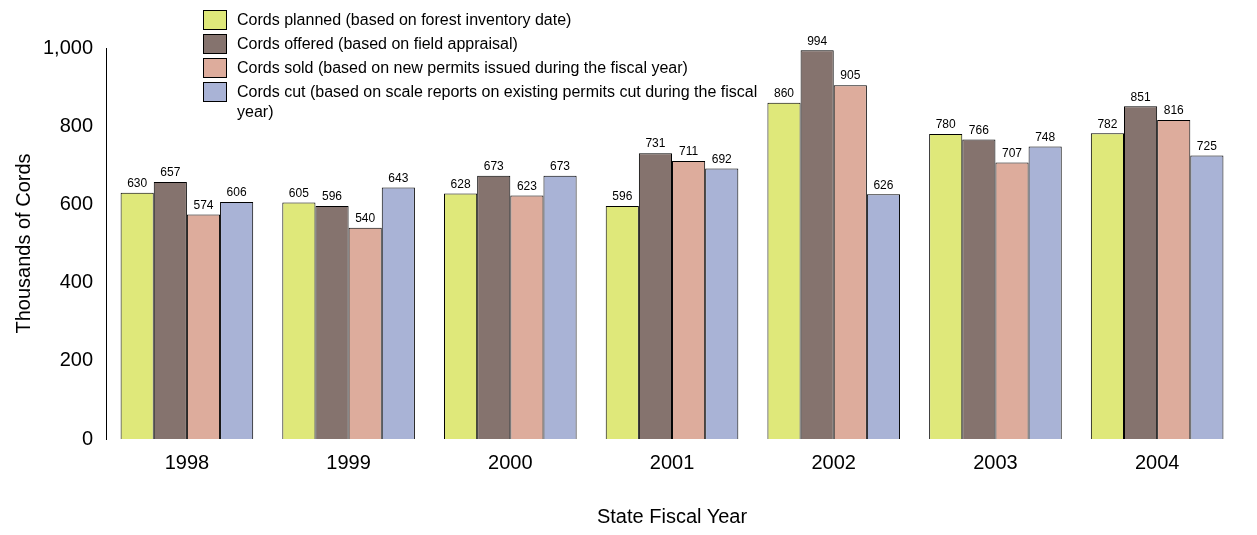  What do you see at coordinates (850, 75) in the screenshot?
I see `data-label: 905` at bounding box center [850, 75].